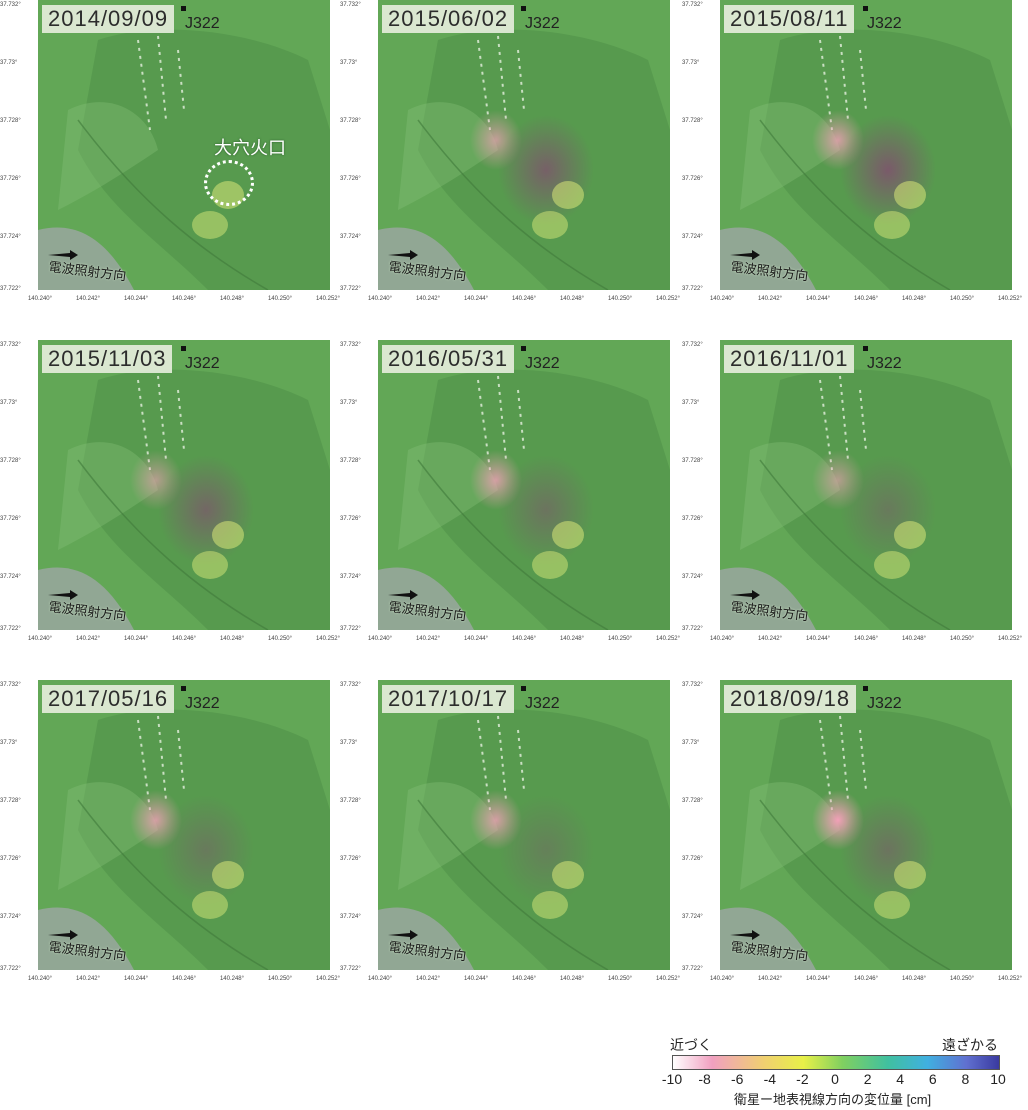  Describe the element at coordinates (900, 1079) in the screenshot. I see `legend-tick-label: 4` at that location.